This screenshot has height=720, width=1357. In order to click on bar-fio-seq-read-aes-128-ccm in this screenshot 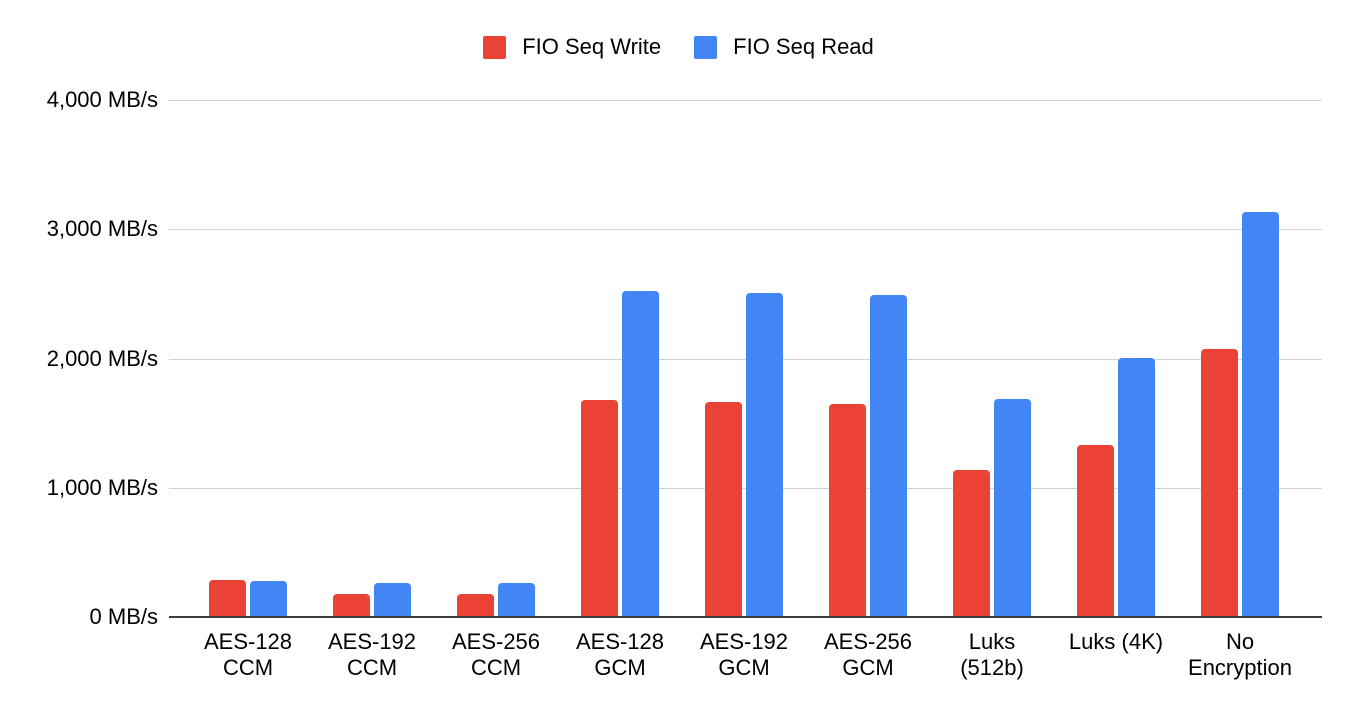, I will do `click(268, 599)`.